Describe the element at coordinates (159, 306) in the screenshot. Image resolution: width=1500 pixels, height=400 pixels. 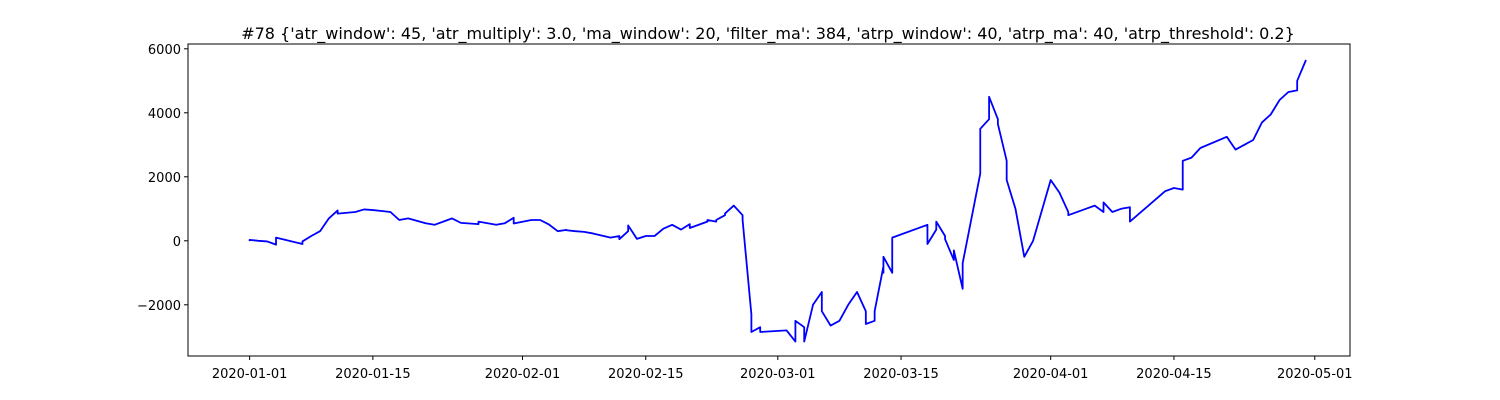
I see `y-tick-label: −2000` at that location.